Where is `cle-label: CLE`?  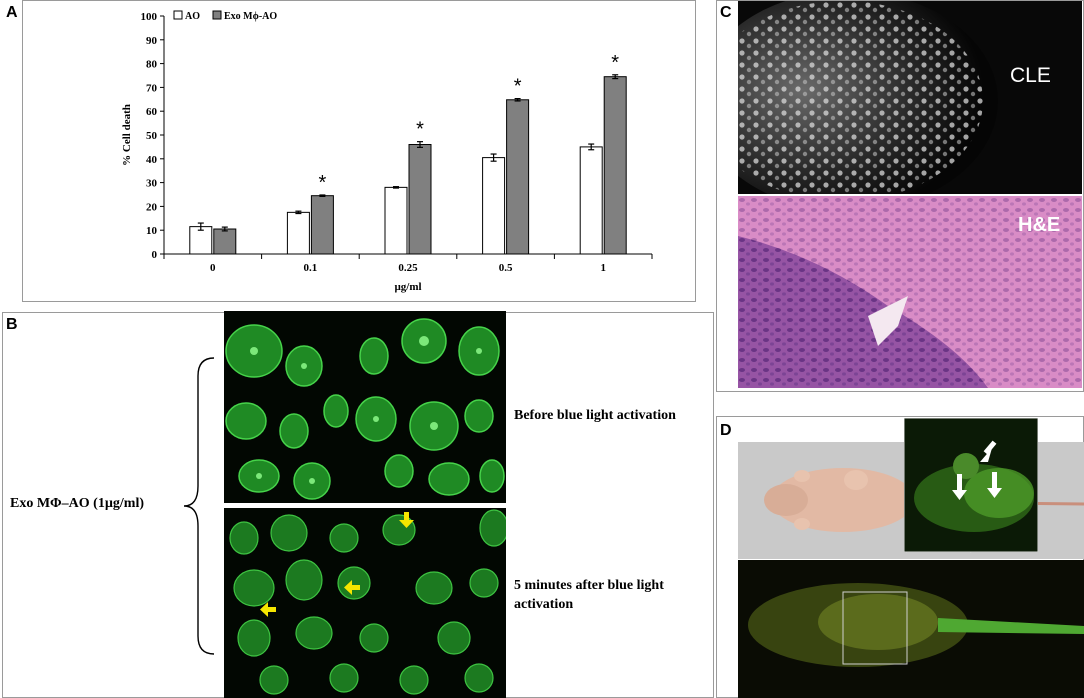 cle-label: CLE is located at coordinates (1030, 75).